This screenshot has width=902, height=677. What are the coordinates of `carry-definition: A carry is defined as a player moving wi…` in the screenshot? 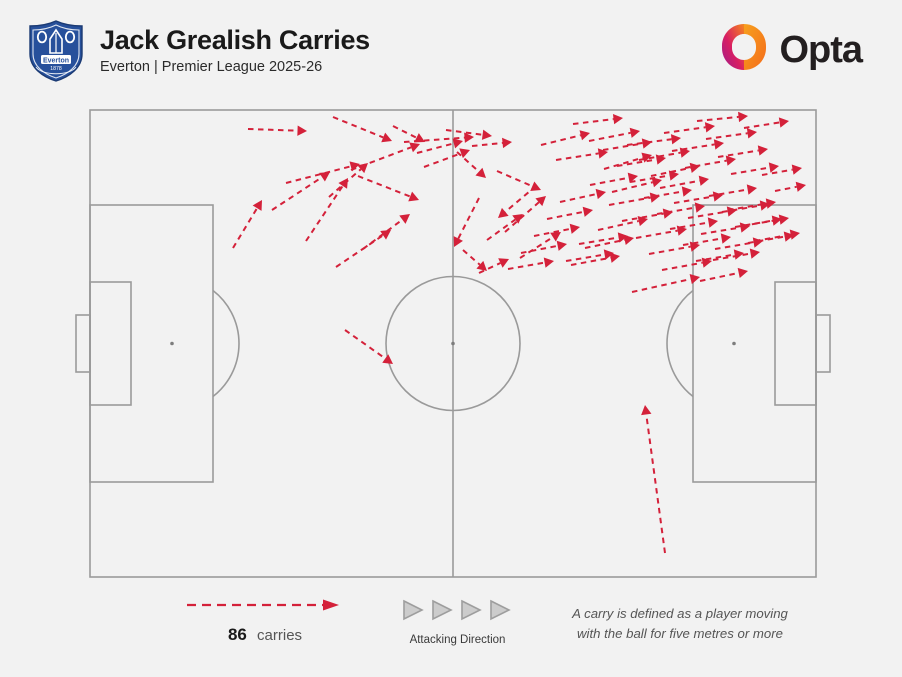 It's located at (680, 624).